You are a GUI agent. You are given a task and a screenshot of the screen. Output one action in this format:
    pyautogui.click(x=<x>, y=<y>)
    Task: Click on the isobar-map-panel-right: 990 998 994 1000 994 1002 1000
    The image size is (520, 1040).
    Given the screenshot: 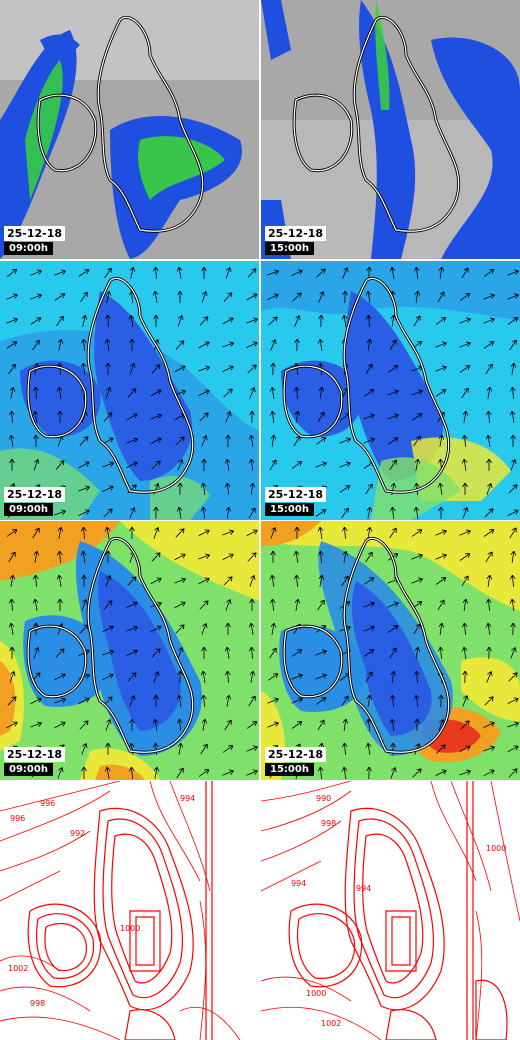 What is the action you would take?
    pyautogui.click(x=390, y=910)
    